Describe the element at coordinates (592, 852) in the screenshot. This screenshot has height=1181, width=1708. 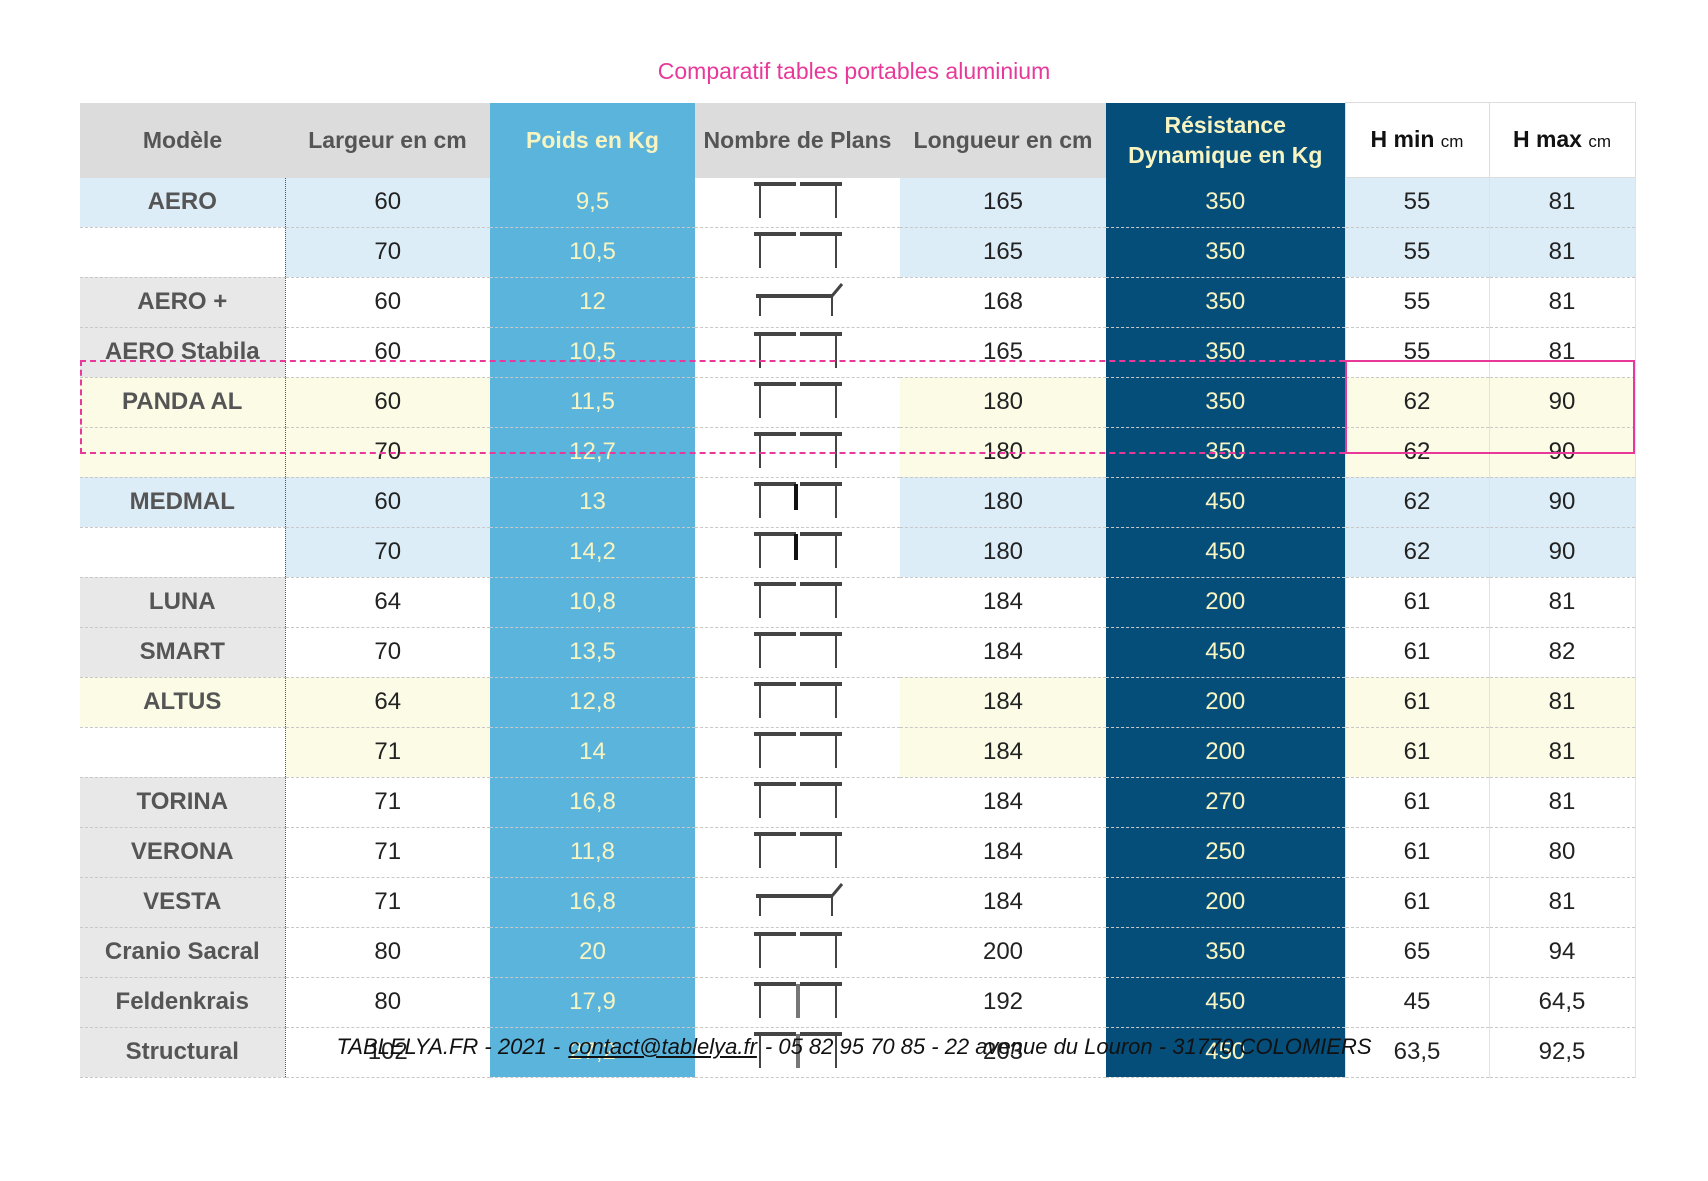
I see `poids-cell: 11,8` at that location.